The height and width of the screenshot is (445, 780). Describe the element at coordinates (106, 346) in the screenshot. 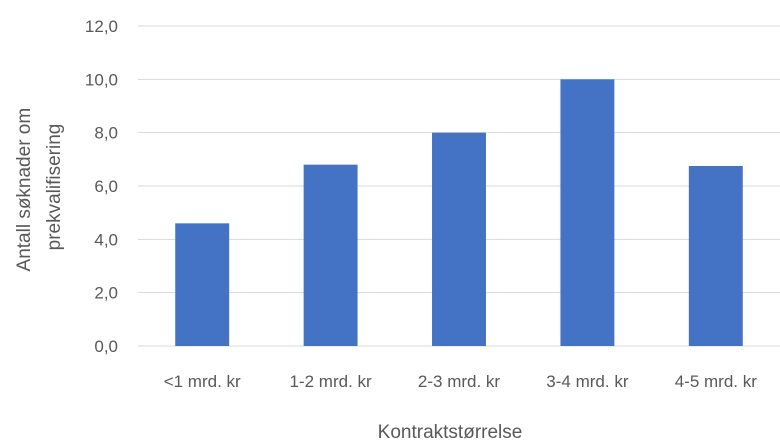

I see `y-tick-label: 0,0` at that location.